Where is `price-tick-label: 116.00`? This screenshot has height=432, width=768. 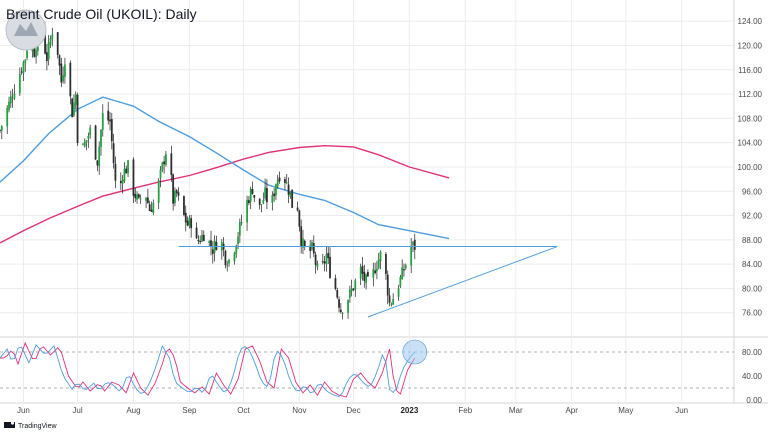
price-tick-label: 116.00 is located at coordinates (750, 70).